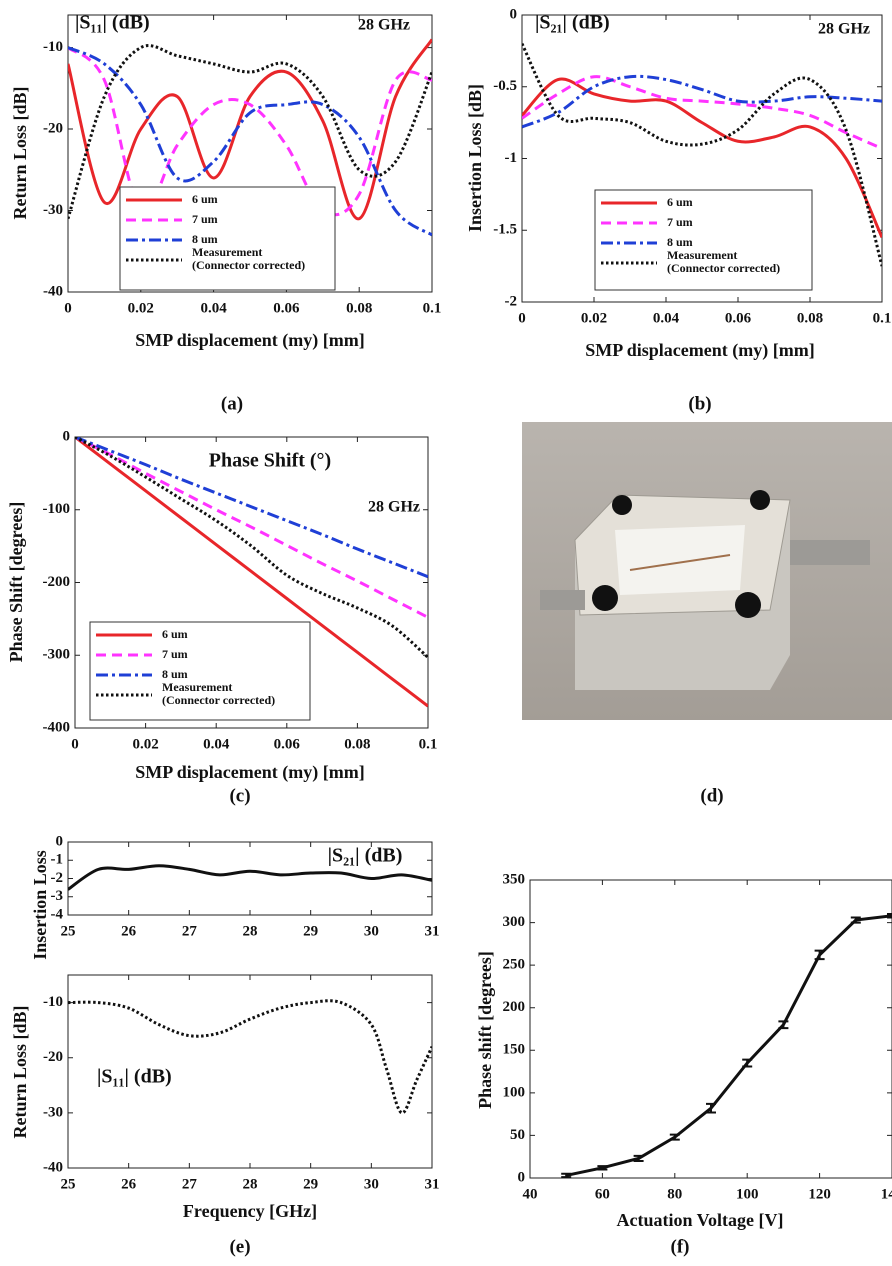 This screenshot has height=1266, width=892. I want to click on x-tick-label: 100, so click(747, 1194).